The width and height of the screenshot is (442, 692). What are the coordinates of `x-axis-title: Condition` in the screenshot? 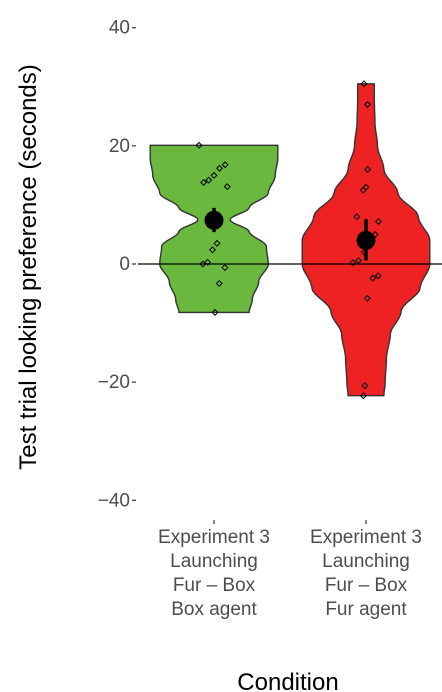 It's located at (287, 680).